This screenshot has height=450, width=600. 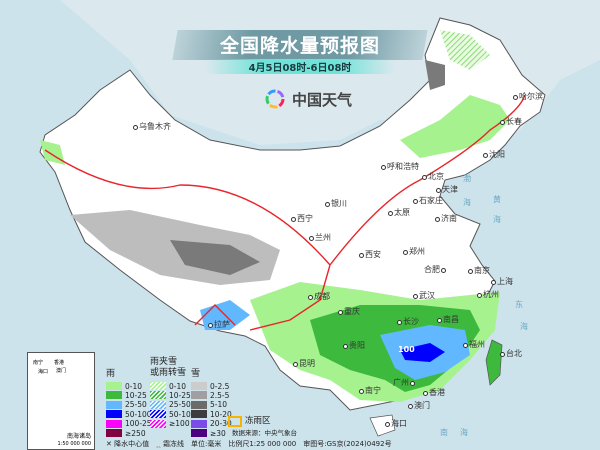 I want to click on taiwan, so click(x=494, y=362).